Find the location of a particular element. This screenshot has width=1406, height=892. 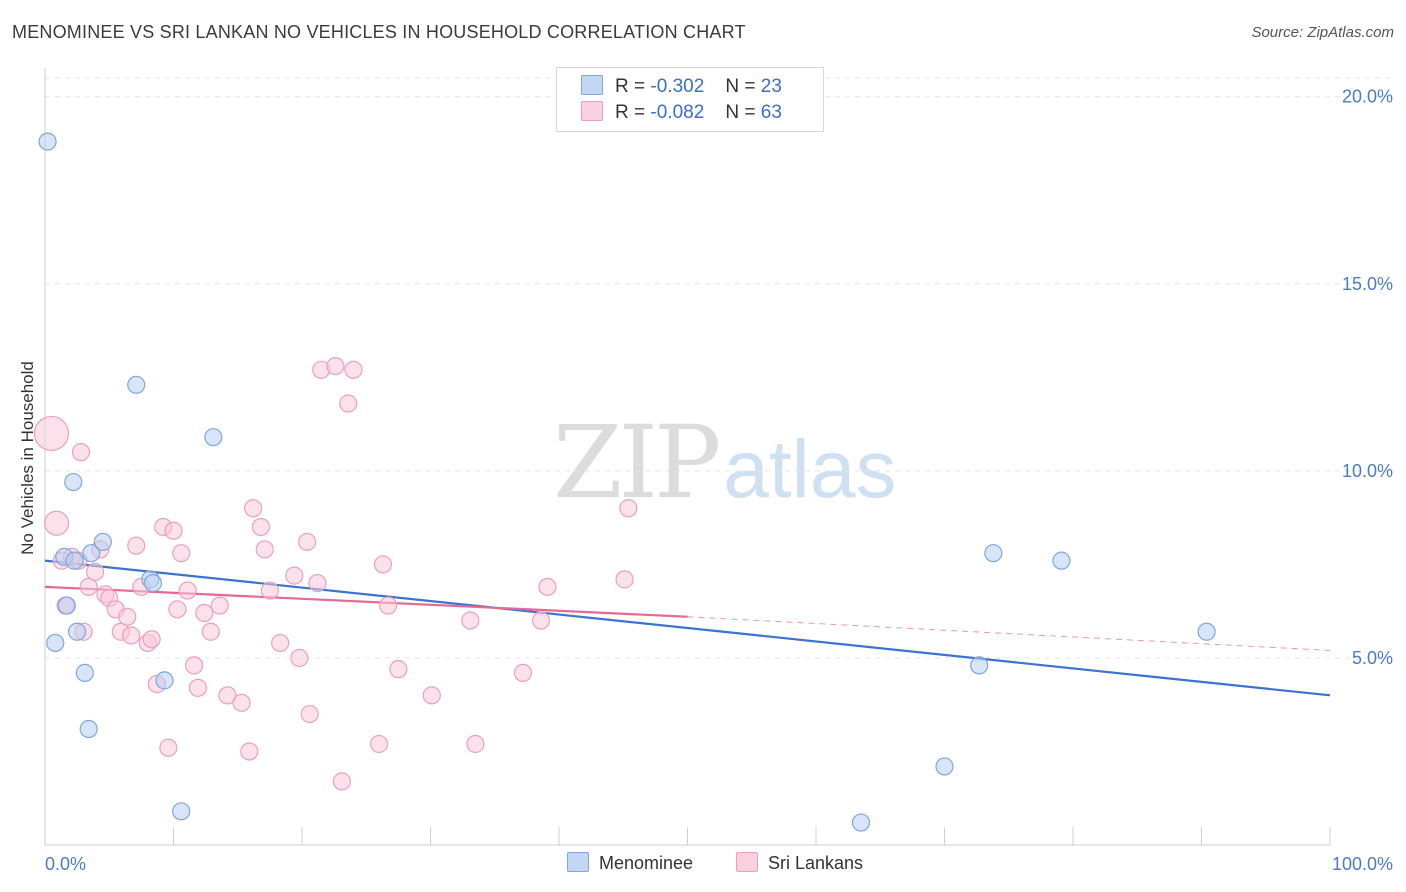

legend-n-value: 63 is located at coordinates (771, 112).